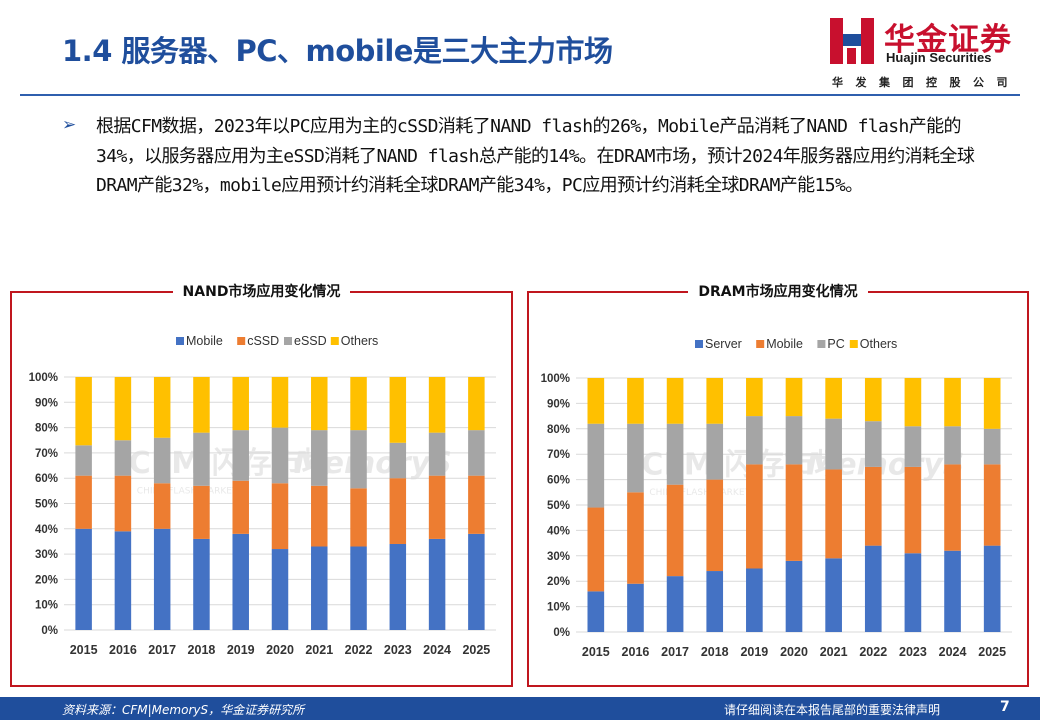 This screenshot has width=1040, height=720. I want to click on dram-bar-others-2019, so click(754, 397).